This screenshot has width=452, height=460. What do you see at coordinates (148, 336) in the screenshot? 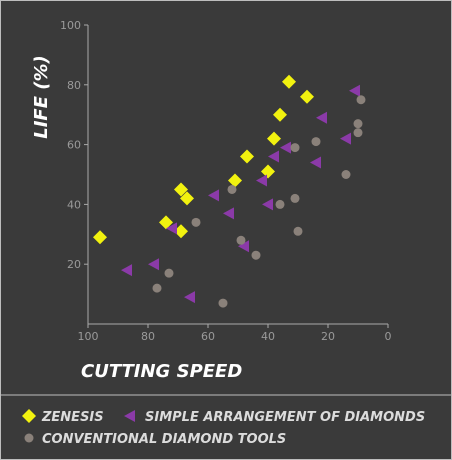
I see `x-tick-label: 80` at bounding box center [148, 336].